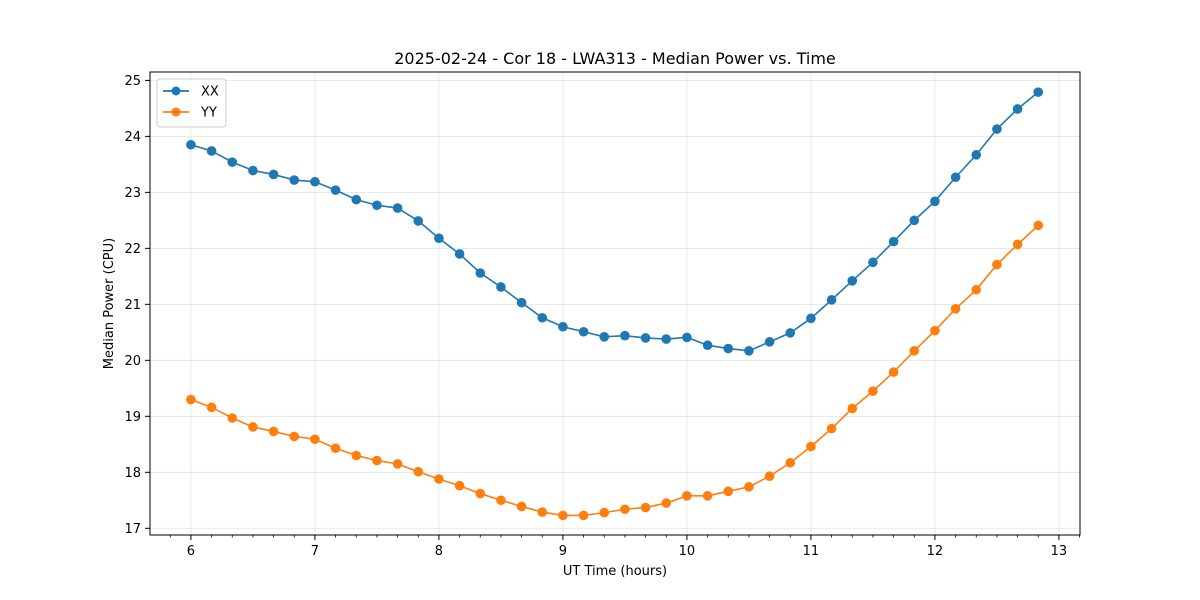  Describe the element at coordinates (208, 113) in the screenshot. I see `legend-label-yy: YY` at that location.